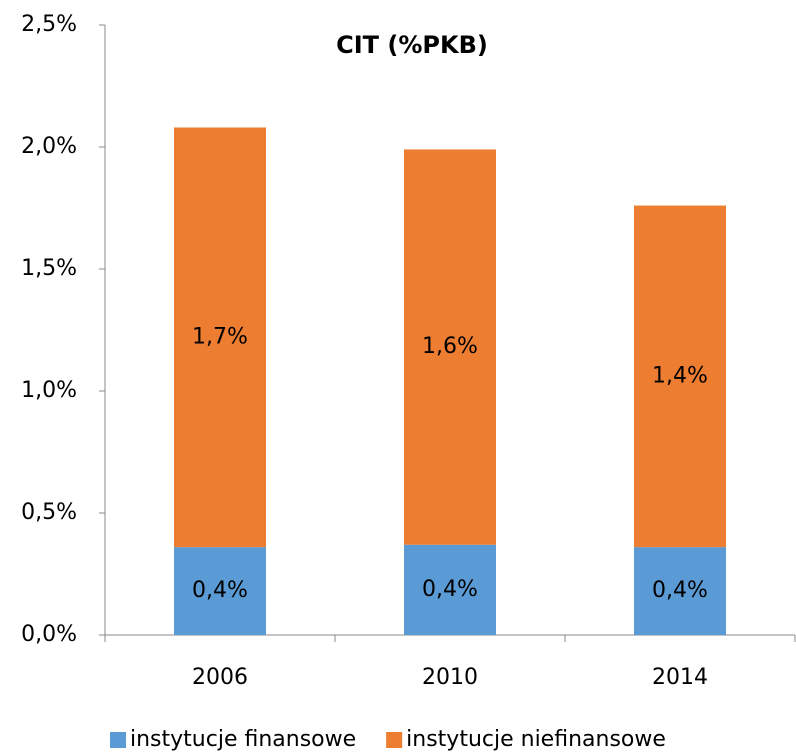  What do you see at coordinates (412, 45) in the screenshot?
I see `chart-title: CIT (%PKB)` at bounding box center [412, 45].